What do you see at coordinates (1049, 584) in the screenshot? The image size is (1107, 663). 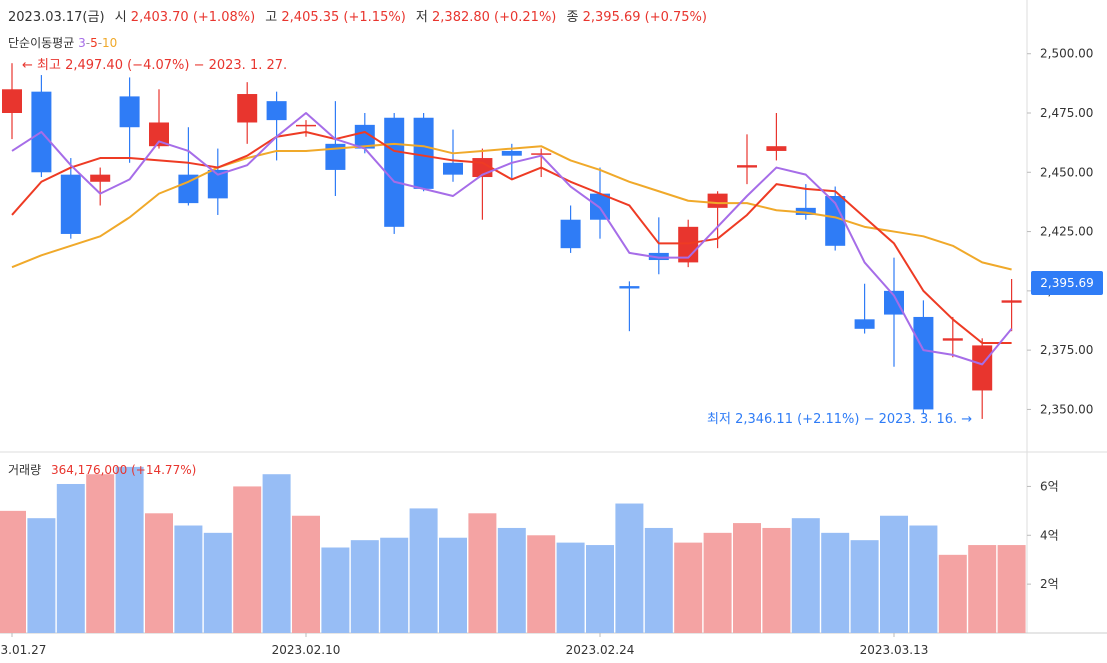 I see `volume-tick-label: 2억` at bounding box center [1049, 584].